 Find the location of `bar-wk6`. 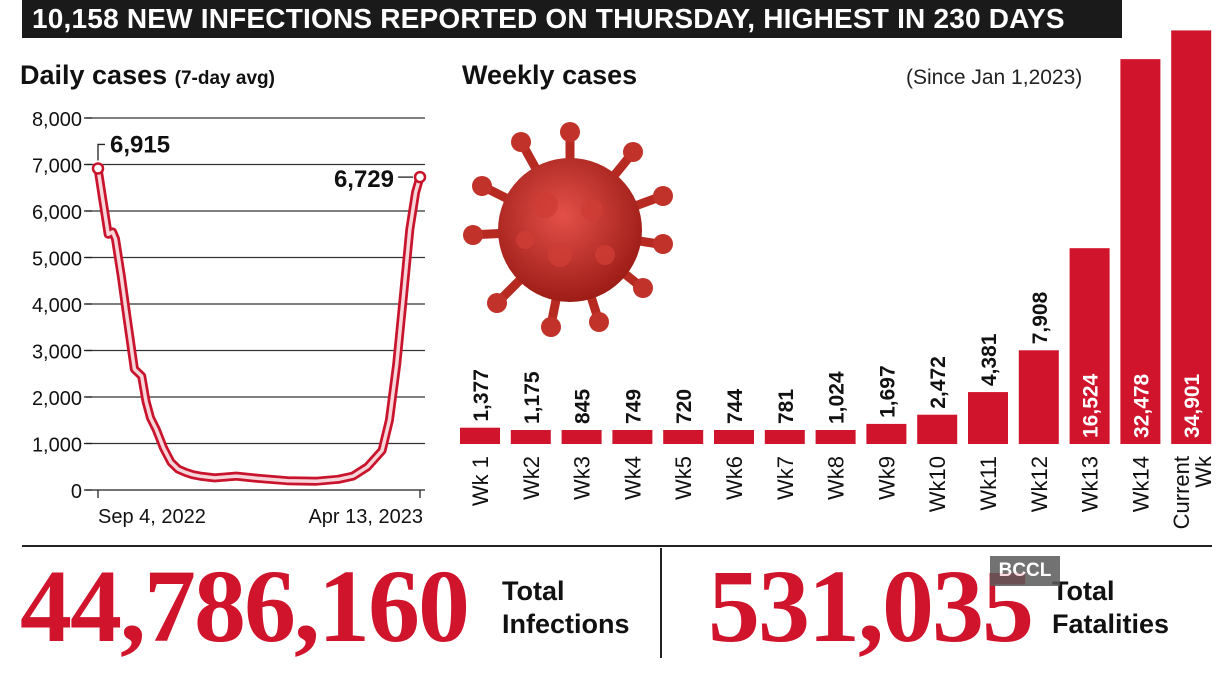

bar-wk6 is located at coordinates (734, 437).